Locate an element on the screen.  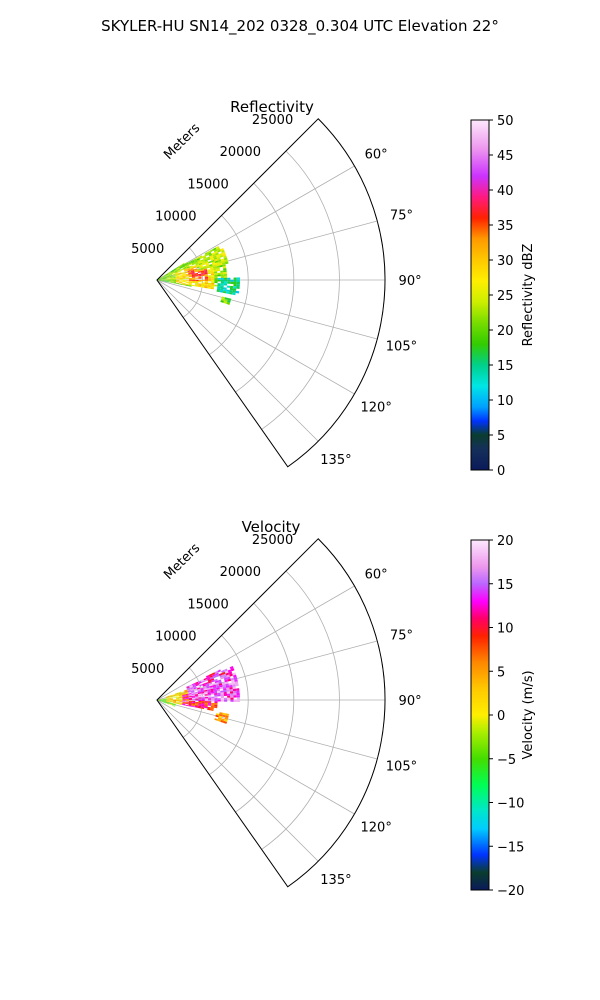
colorbar-tick-label: 0 is located at coordinates (501, 471).